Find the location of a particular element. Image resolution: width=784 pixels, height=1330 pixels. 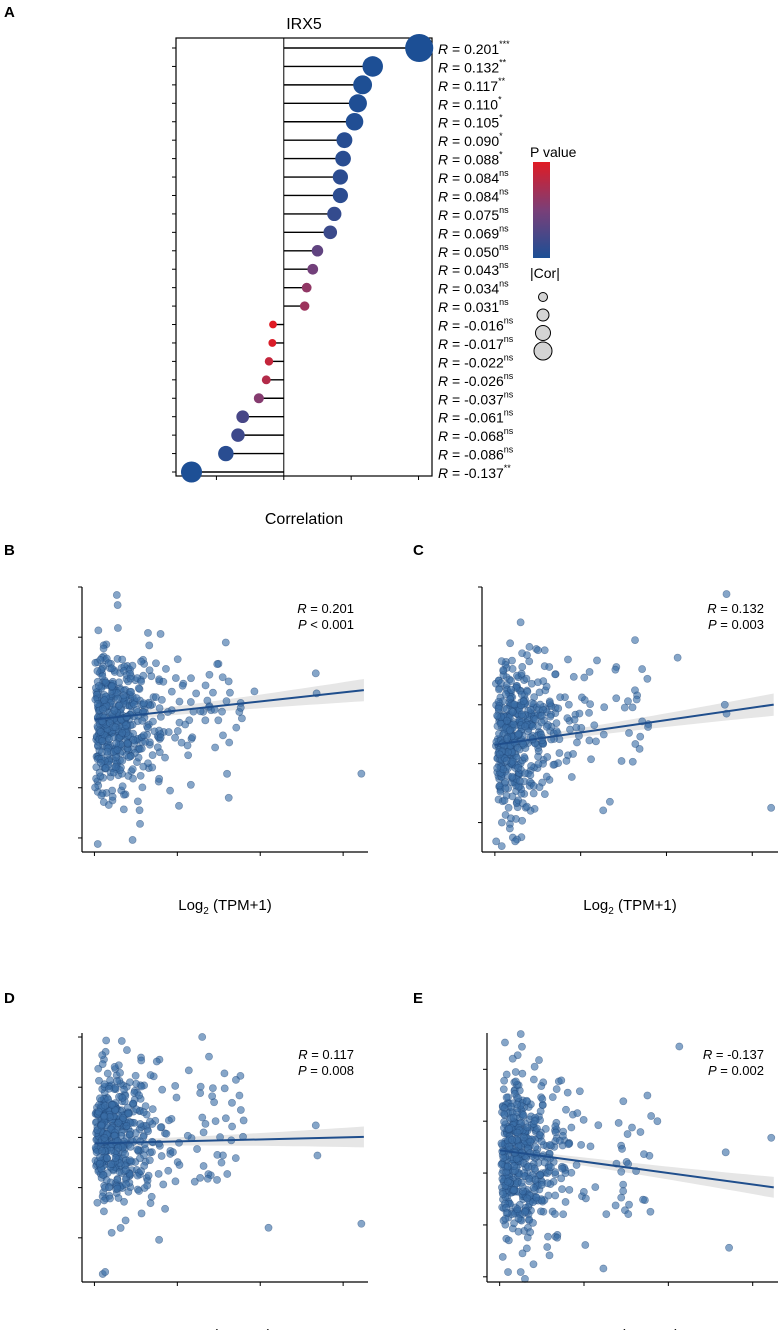

regression-line is located at coordinates (229, 1140).